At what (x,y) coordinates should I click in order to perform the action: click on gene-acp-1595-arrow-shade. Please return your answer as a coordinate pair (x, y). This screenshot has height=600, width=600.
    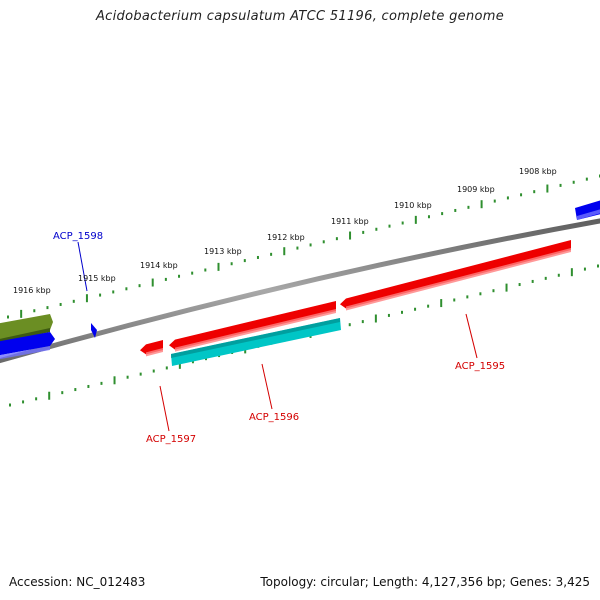
    Looking at the image, I should click on (458, 279).